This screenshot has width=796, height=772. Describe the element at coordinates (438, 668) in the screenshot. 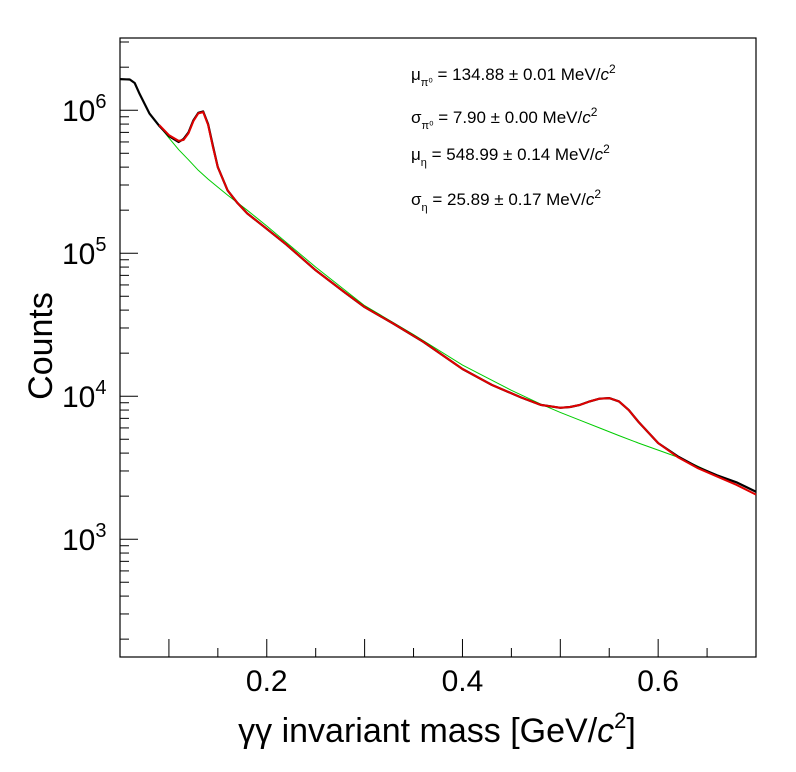

I see `x-axis-ticks: 0.2 0.4 0.6` at that location.